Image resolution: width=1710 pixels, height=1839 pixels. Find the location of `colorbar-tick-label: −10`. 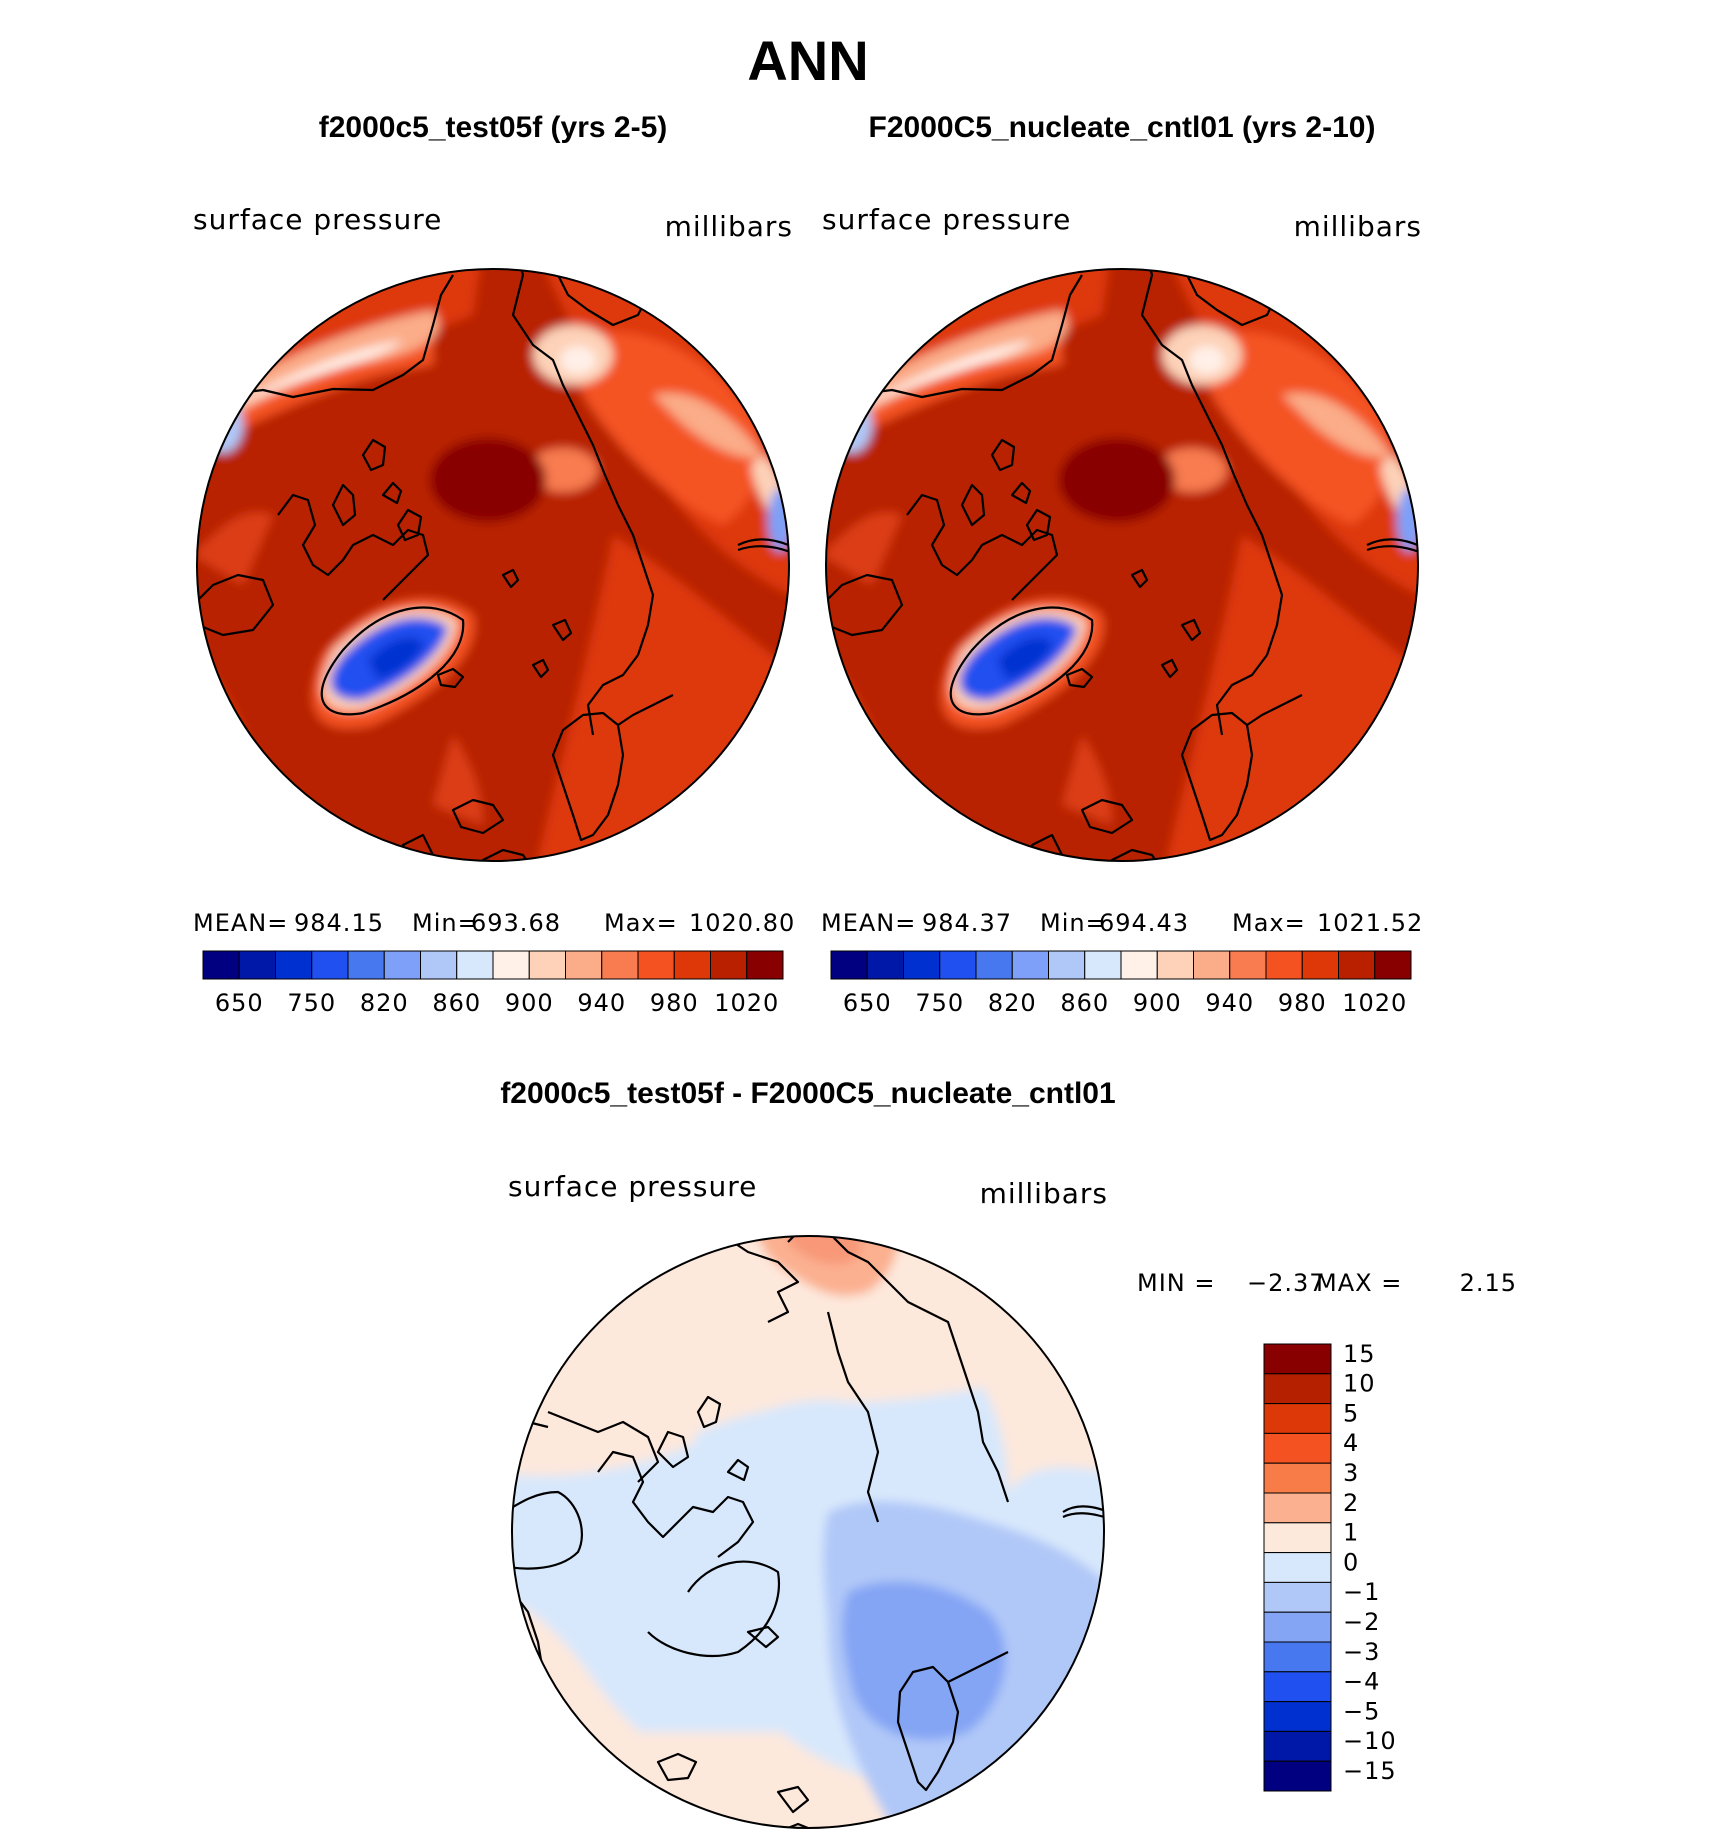

colorbar-tick-label: −10 is located at coordinates (1370, 1741).